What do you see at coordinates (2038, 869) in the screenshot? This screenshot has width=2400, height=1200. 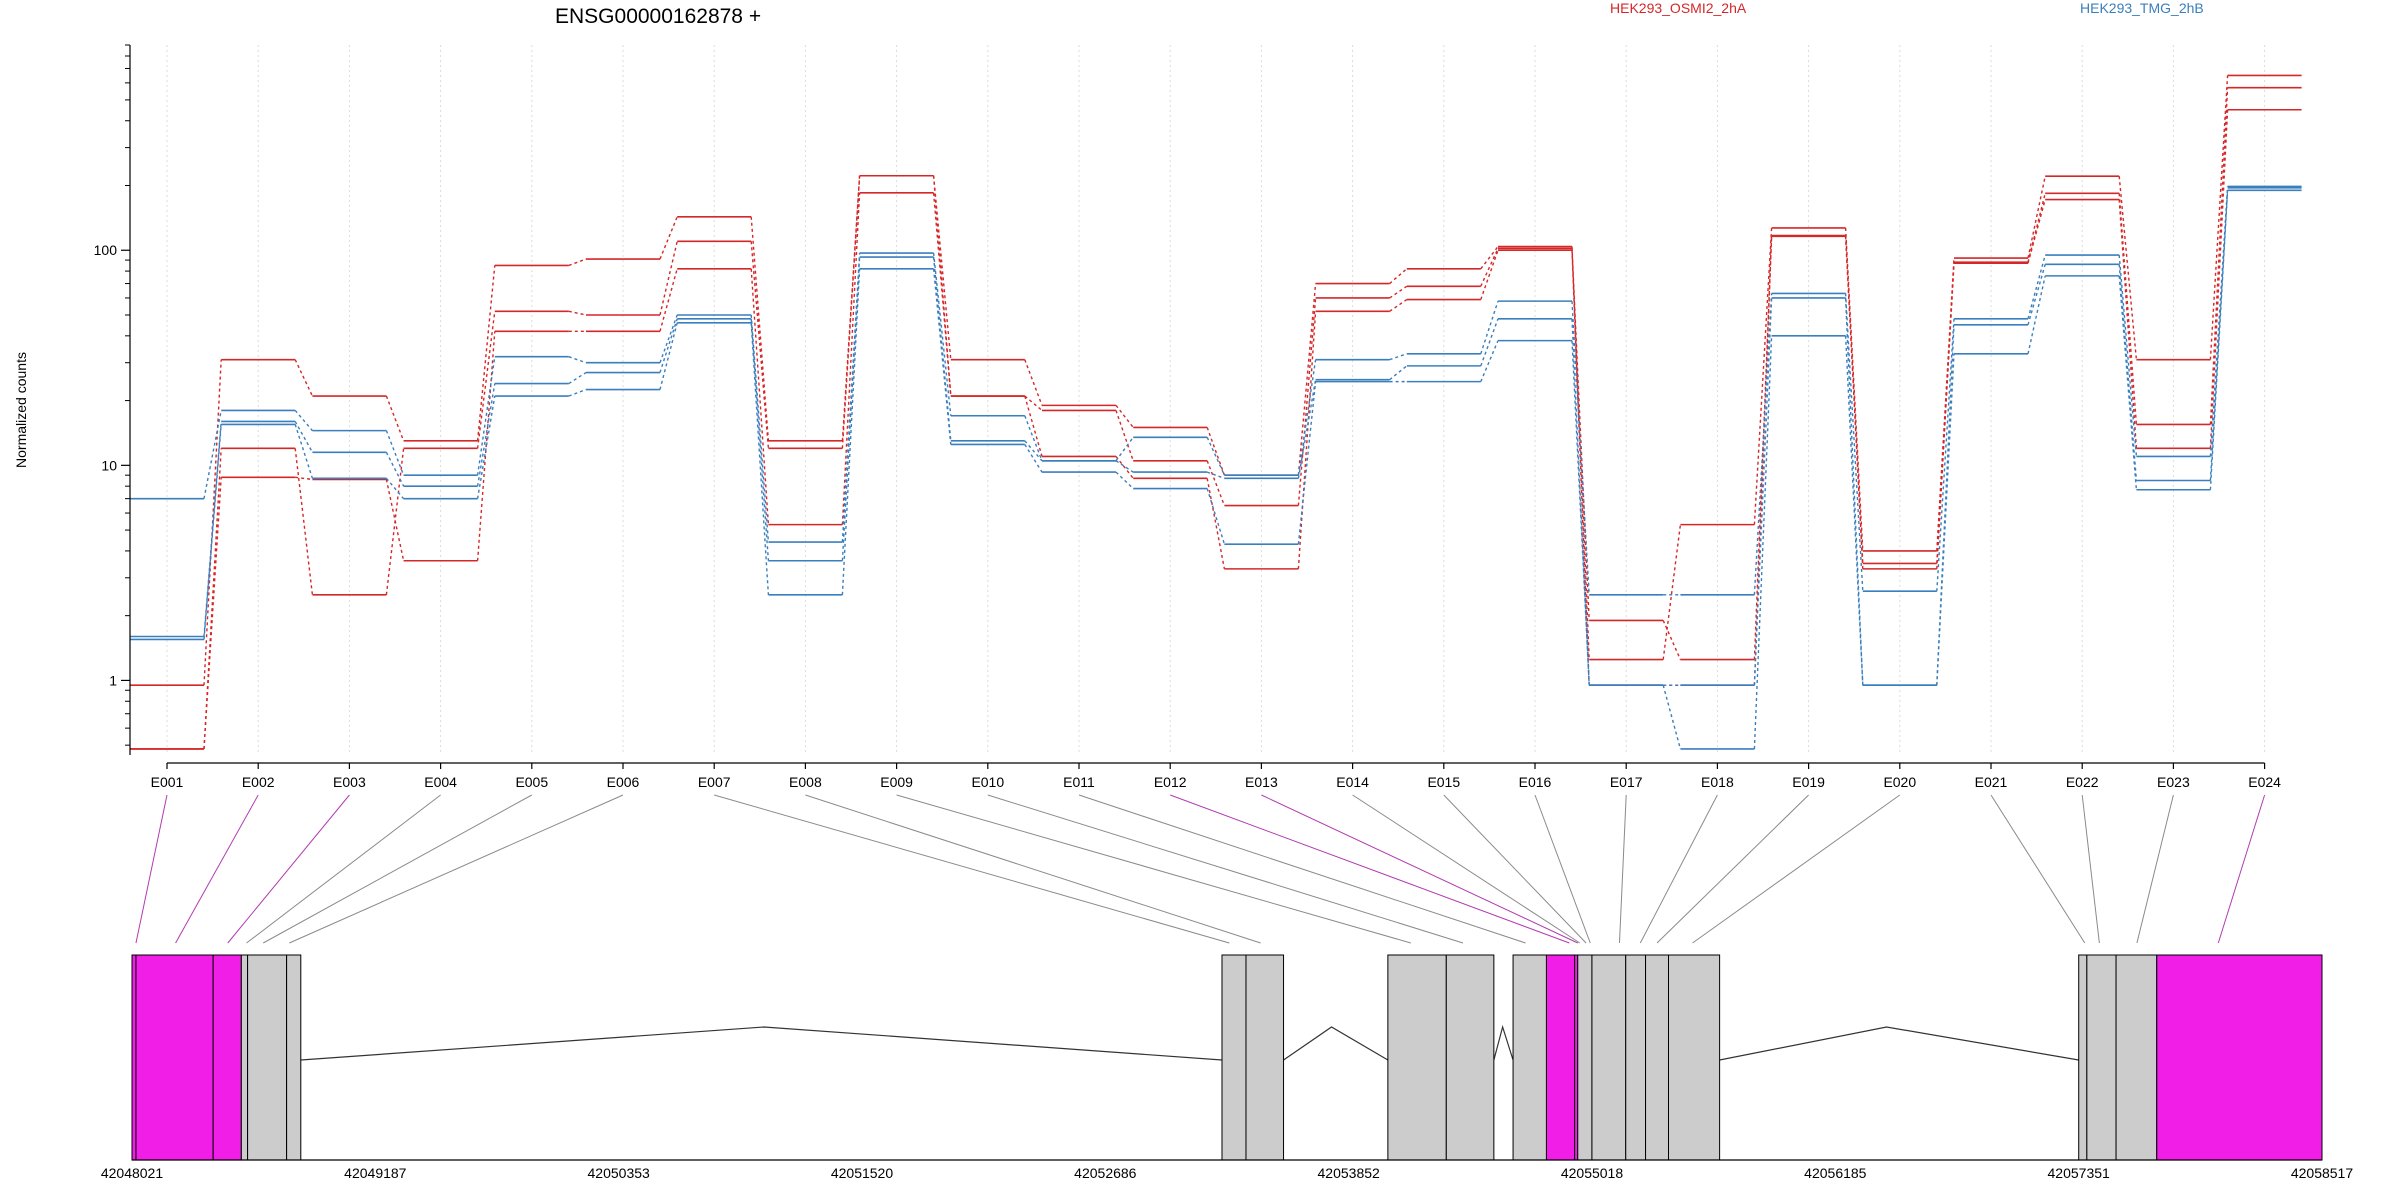 I see `connector-e021` at bounding box center [2038, 869].